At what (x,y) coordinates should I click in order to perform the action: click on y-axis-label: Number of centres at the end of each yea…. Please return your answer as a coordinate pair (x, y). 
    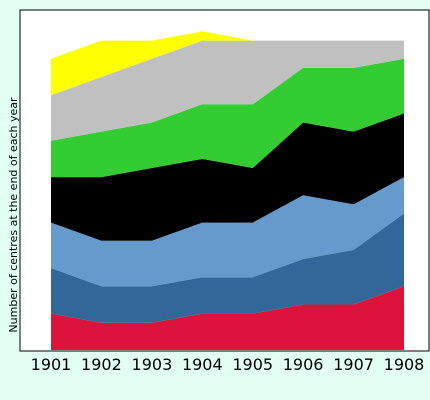
    Looking at the image, I should click on (13, 215).